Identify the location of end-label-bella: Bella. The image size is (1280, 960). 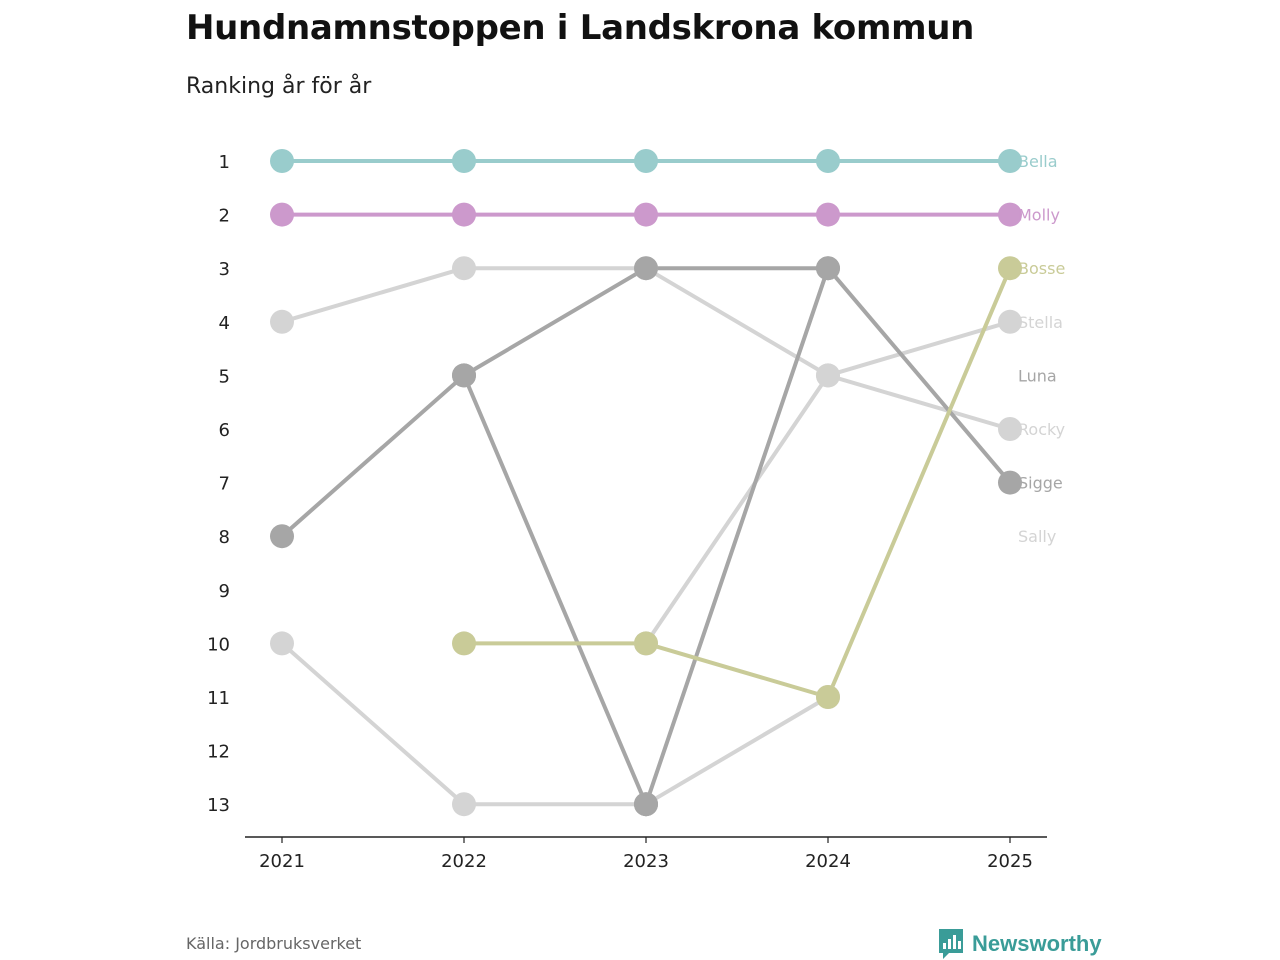
(1038, 161).